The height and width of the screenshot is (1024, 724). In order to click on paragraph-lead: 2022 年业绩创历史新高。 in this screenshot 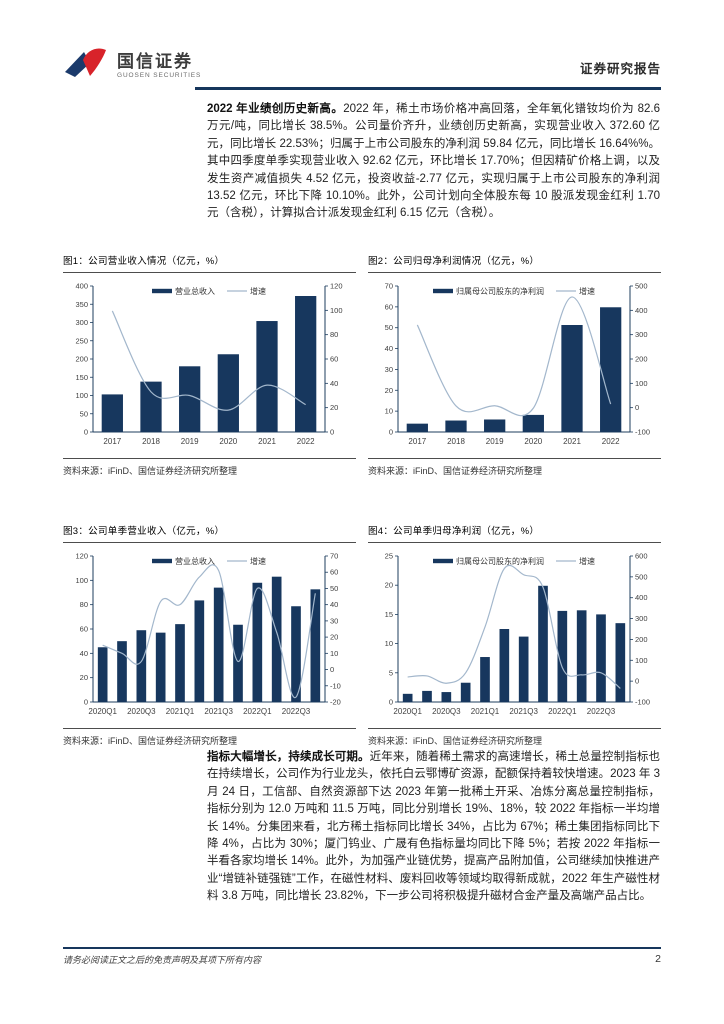, I will do `click(275, 109)`.